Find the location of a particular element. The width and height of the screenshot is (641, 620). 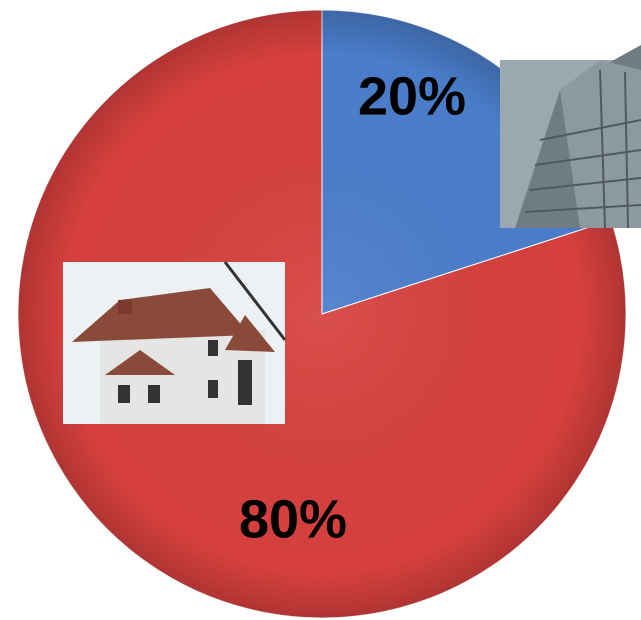

house-photo is located at coordinates (175, 342).